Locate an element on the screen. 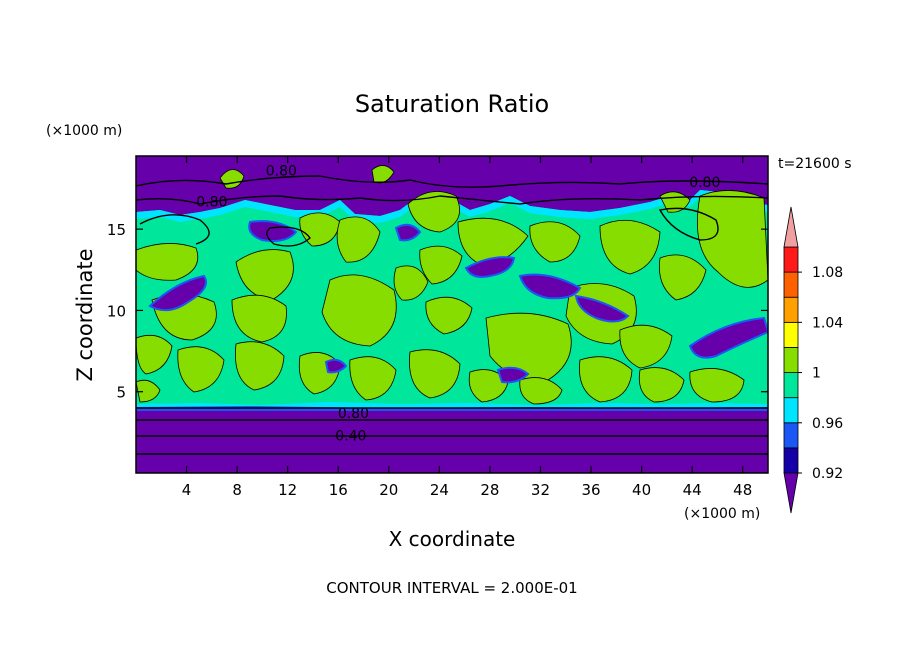 This screenshot has height=654, width=904. colorbar-tick-label: 0.92 is located at coordinates (827, 474).